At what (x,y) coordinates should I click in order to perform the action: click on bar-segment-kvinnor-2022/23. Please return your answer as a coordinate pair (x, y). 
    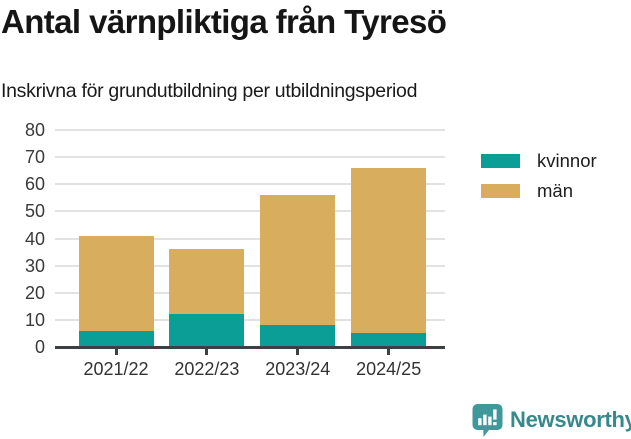
    Looking at the image, I should click on (207, 330).